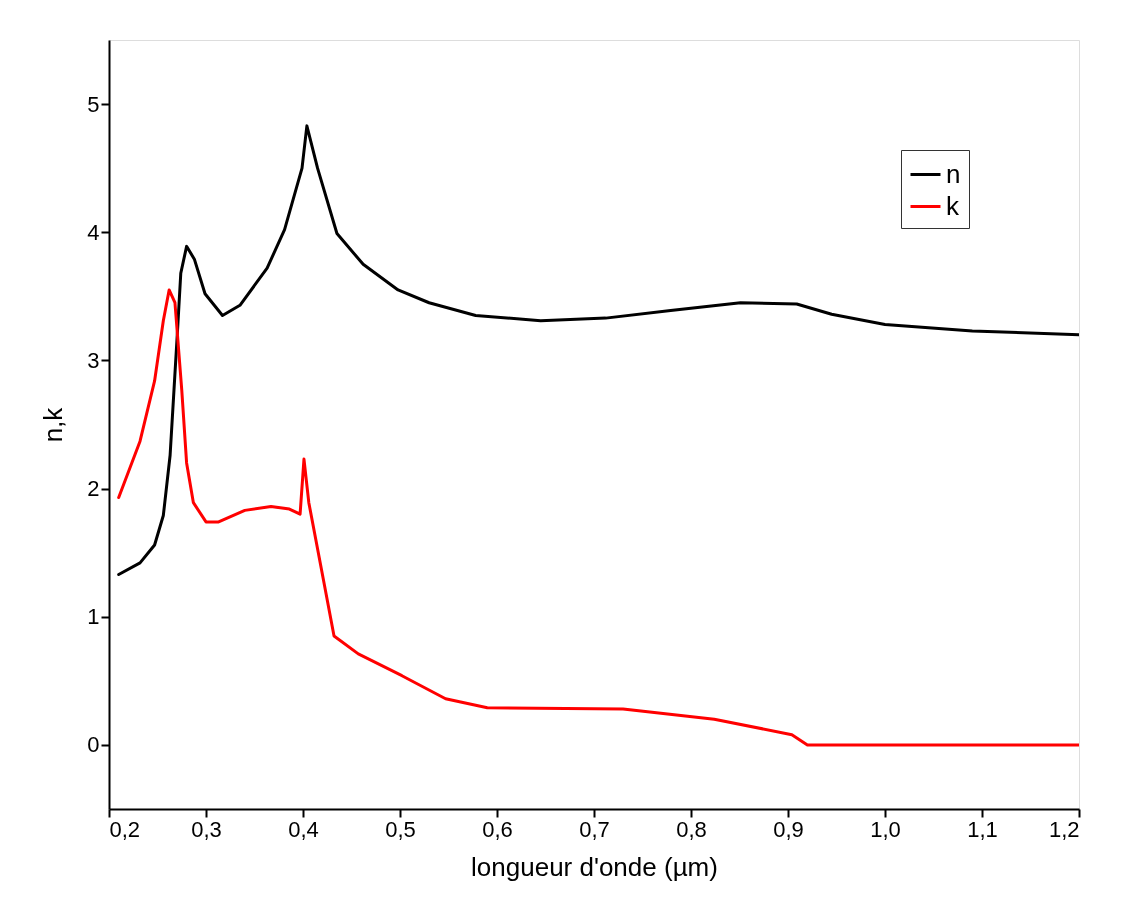 The height and width of the screenshot is (909, 1144). Describe the element at coordinates (93, 489) in the screenshot. I see `y-tick-label: 2` at that location.